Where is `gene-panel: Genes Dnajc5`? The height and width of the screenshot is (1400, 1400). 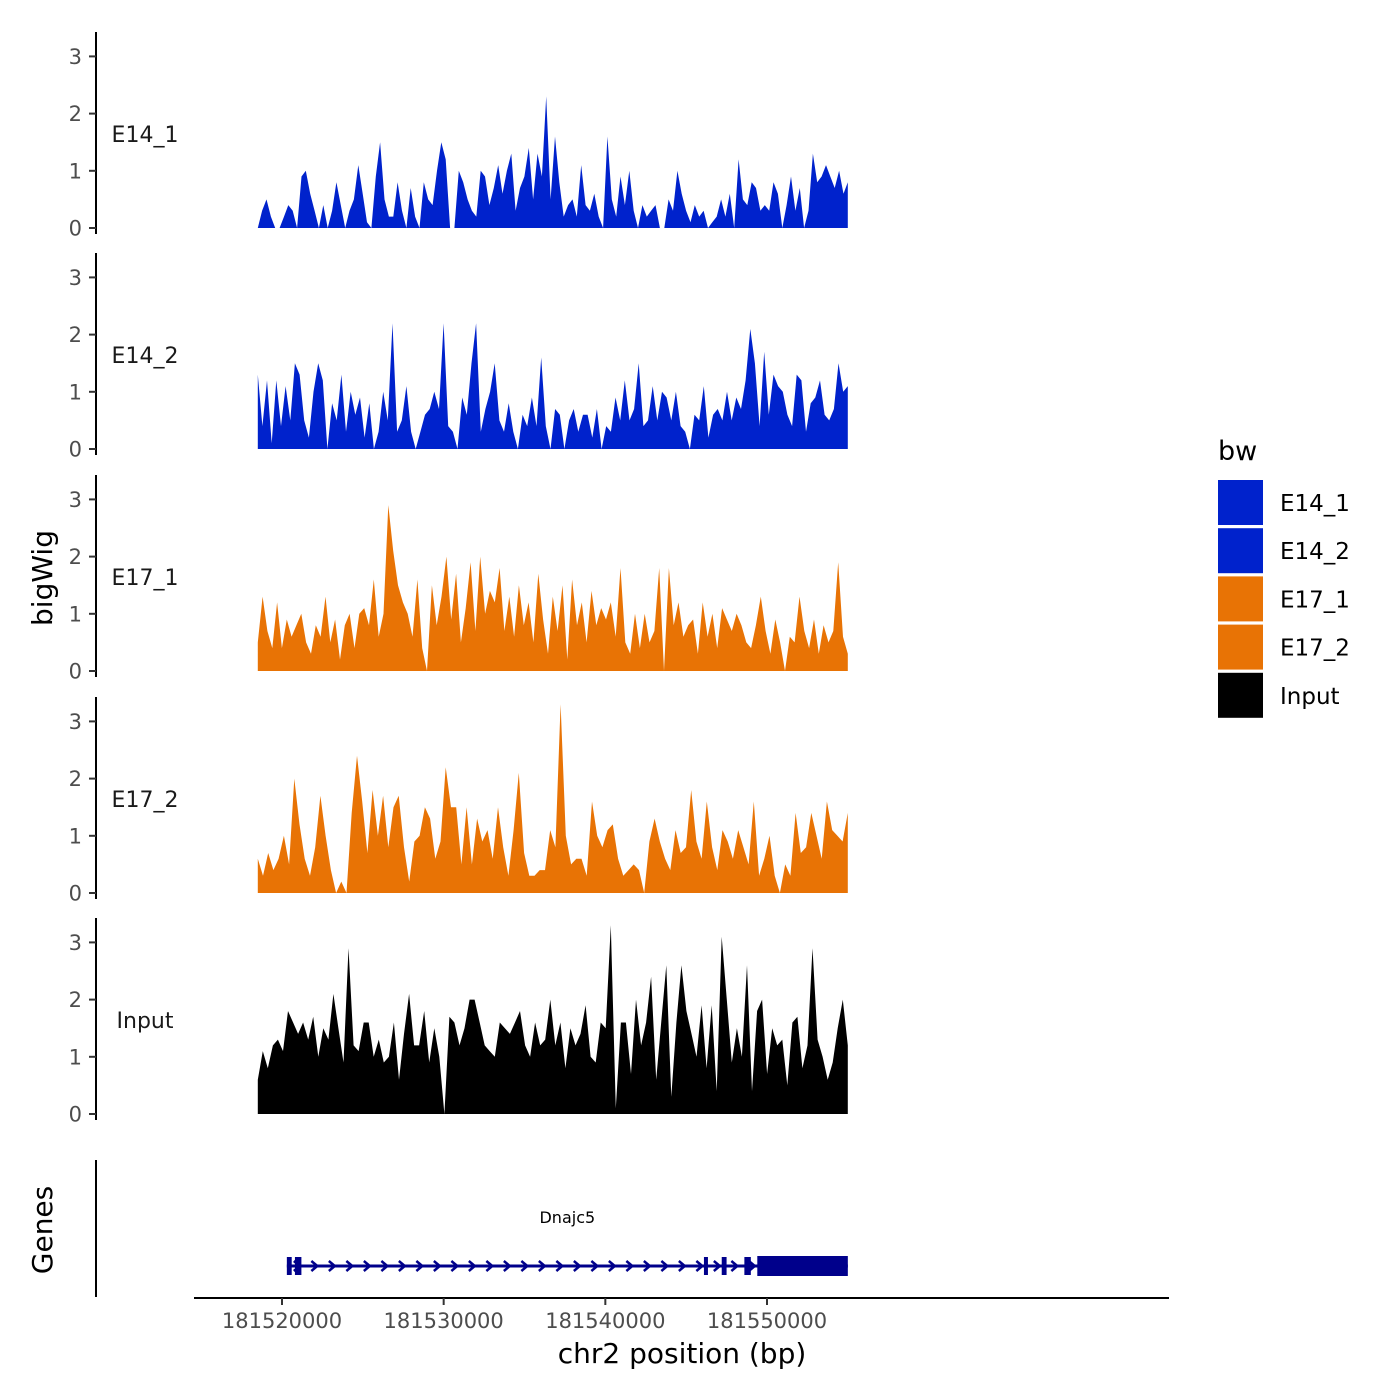 gene-panel: Genes Dnajc5 is located at coordinates (437, 1228).